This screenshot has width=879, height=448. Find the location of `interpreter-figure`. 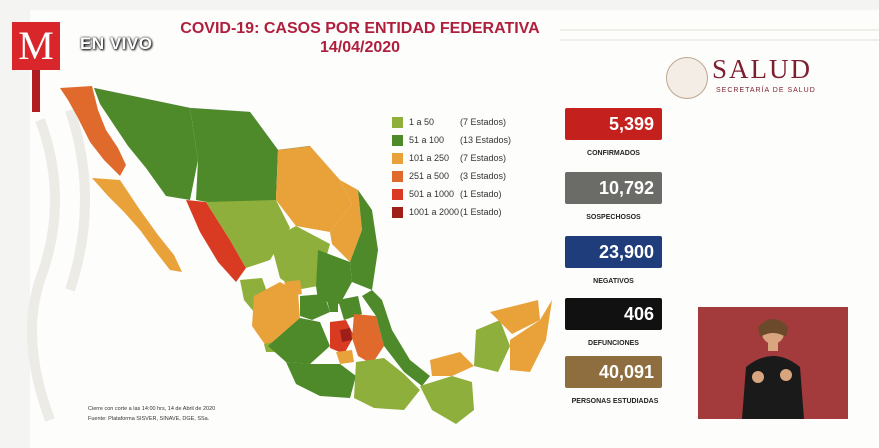

interpreter-figure is located at coordinates (773, 363).